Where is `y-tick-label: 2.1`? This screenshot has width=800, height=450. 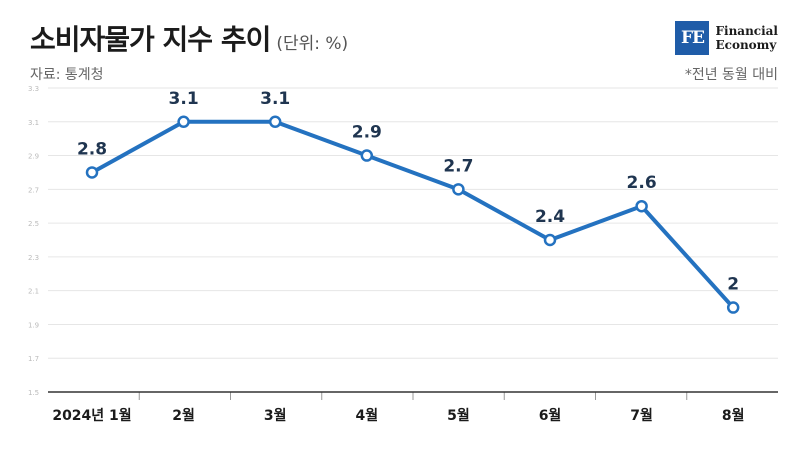 y-tick-label: 2.1 is located at coordinates (33, 292).